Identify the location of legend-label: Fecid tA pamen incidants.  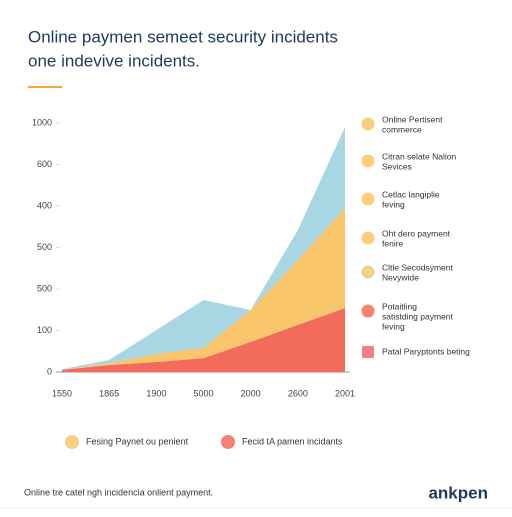
(292, 441).